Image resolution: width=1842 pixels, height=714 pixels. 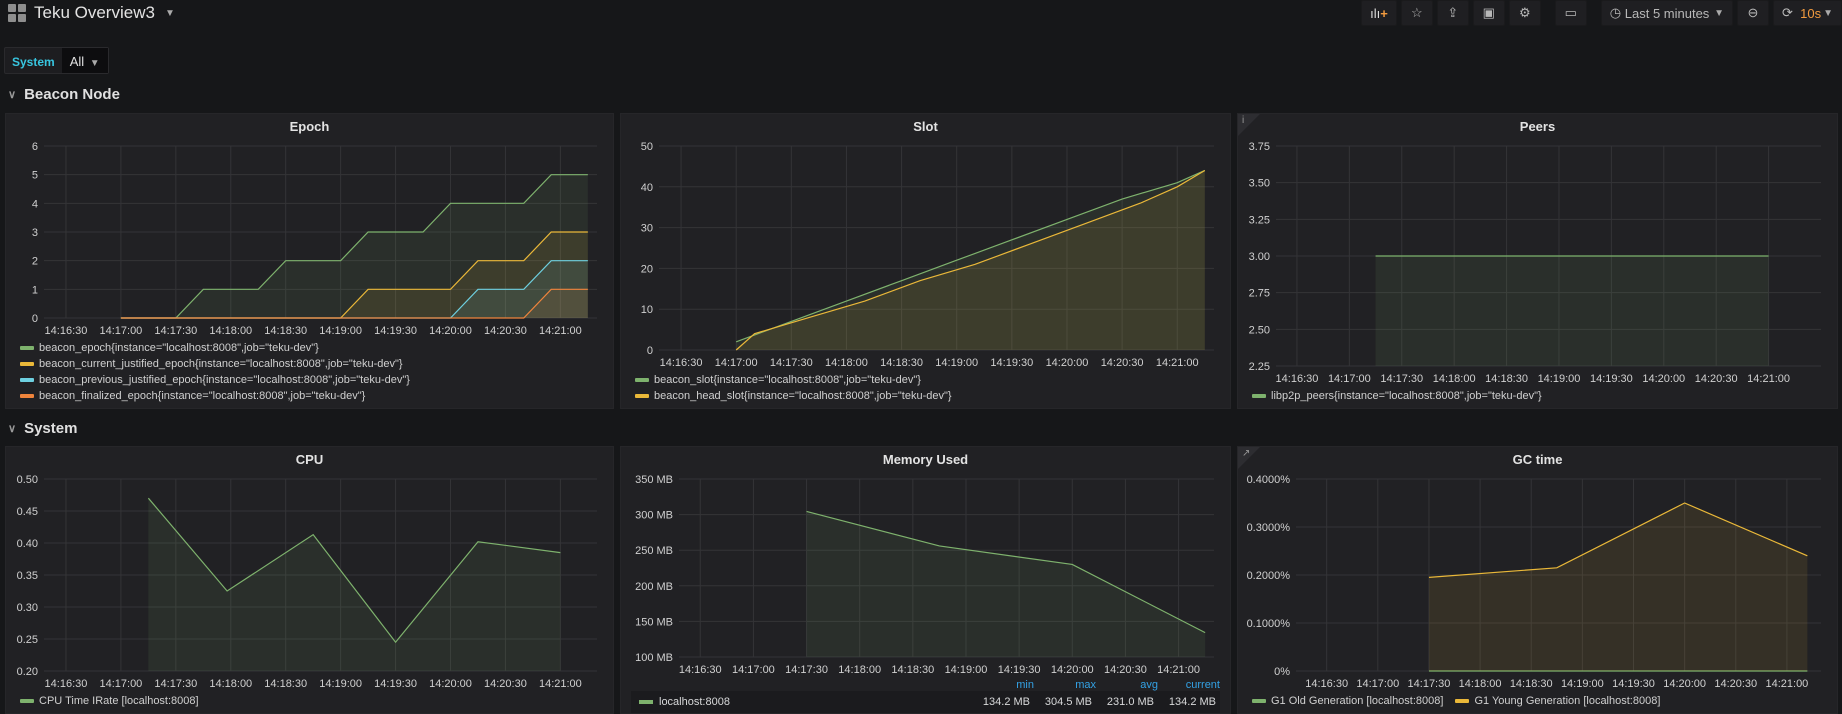 I want to click on legend-item: G1 Young Generation [localhost:8008], so click(x=1557, y=701).